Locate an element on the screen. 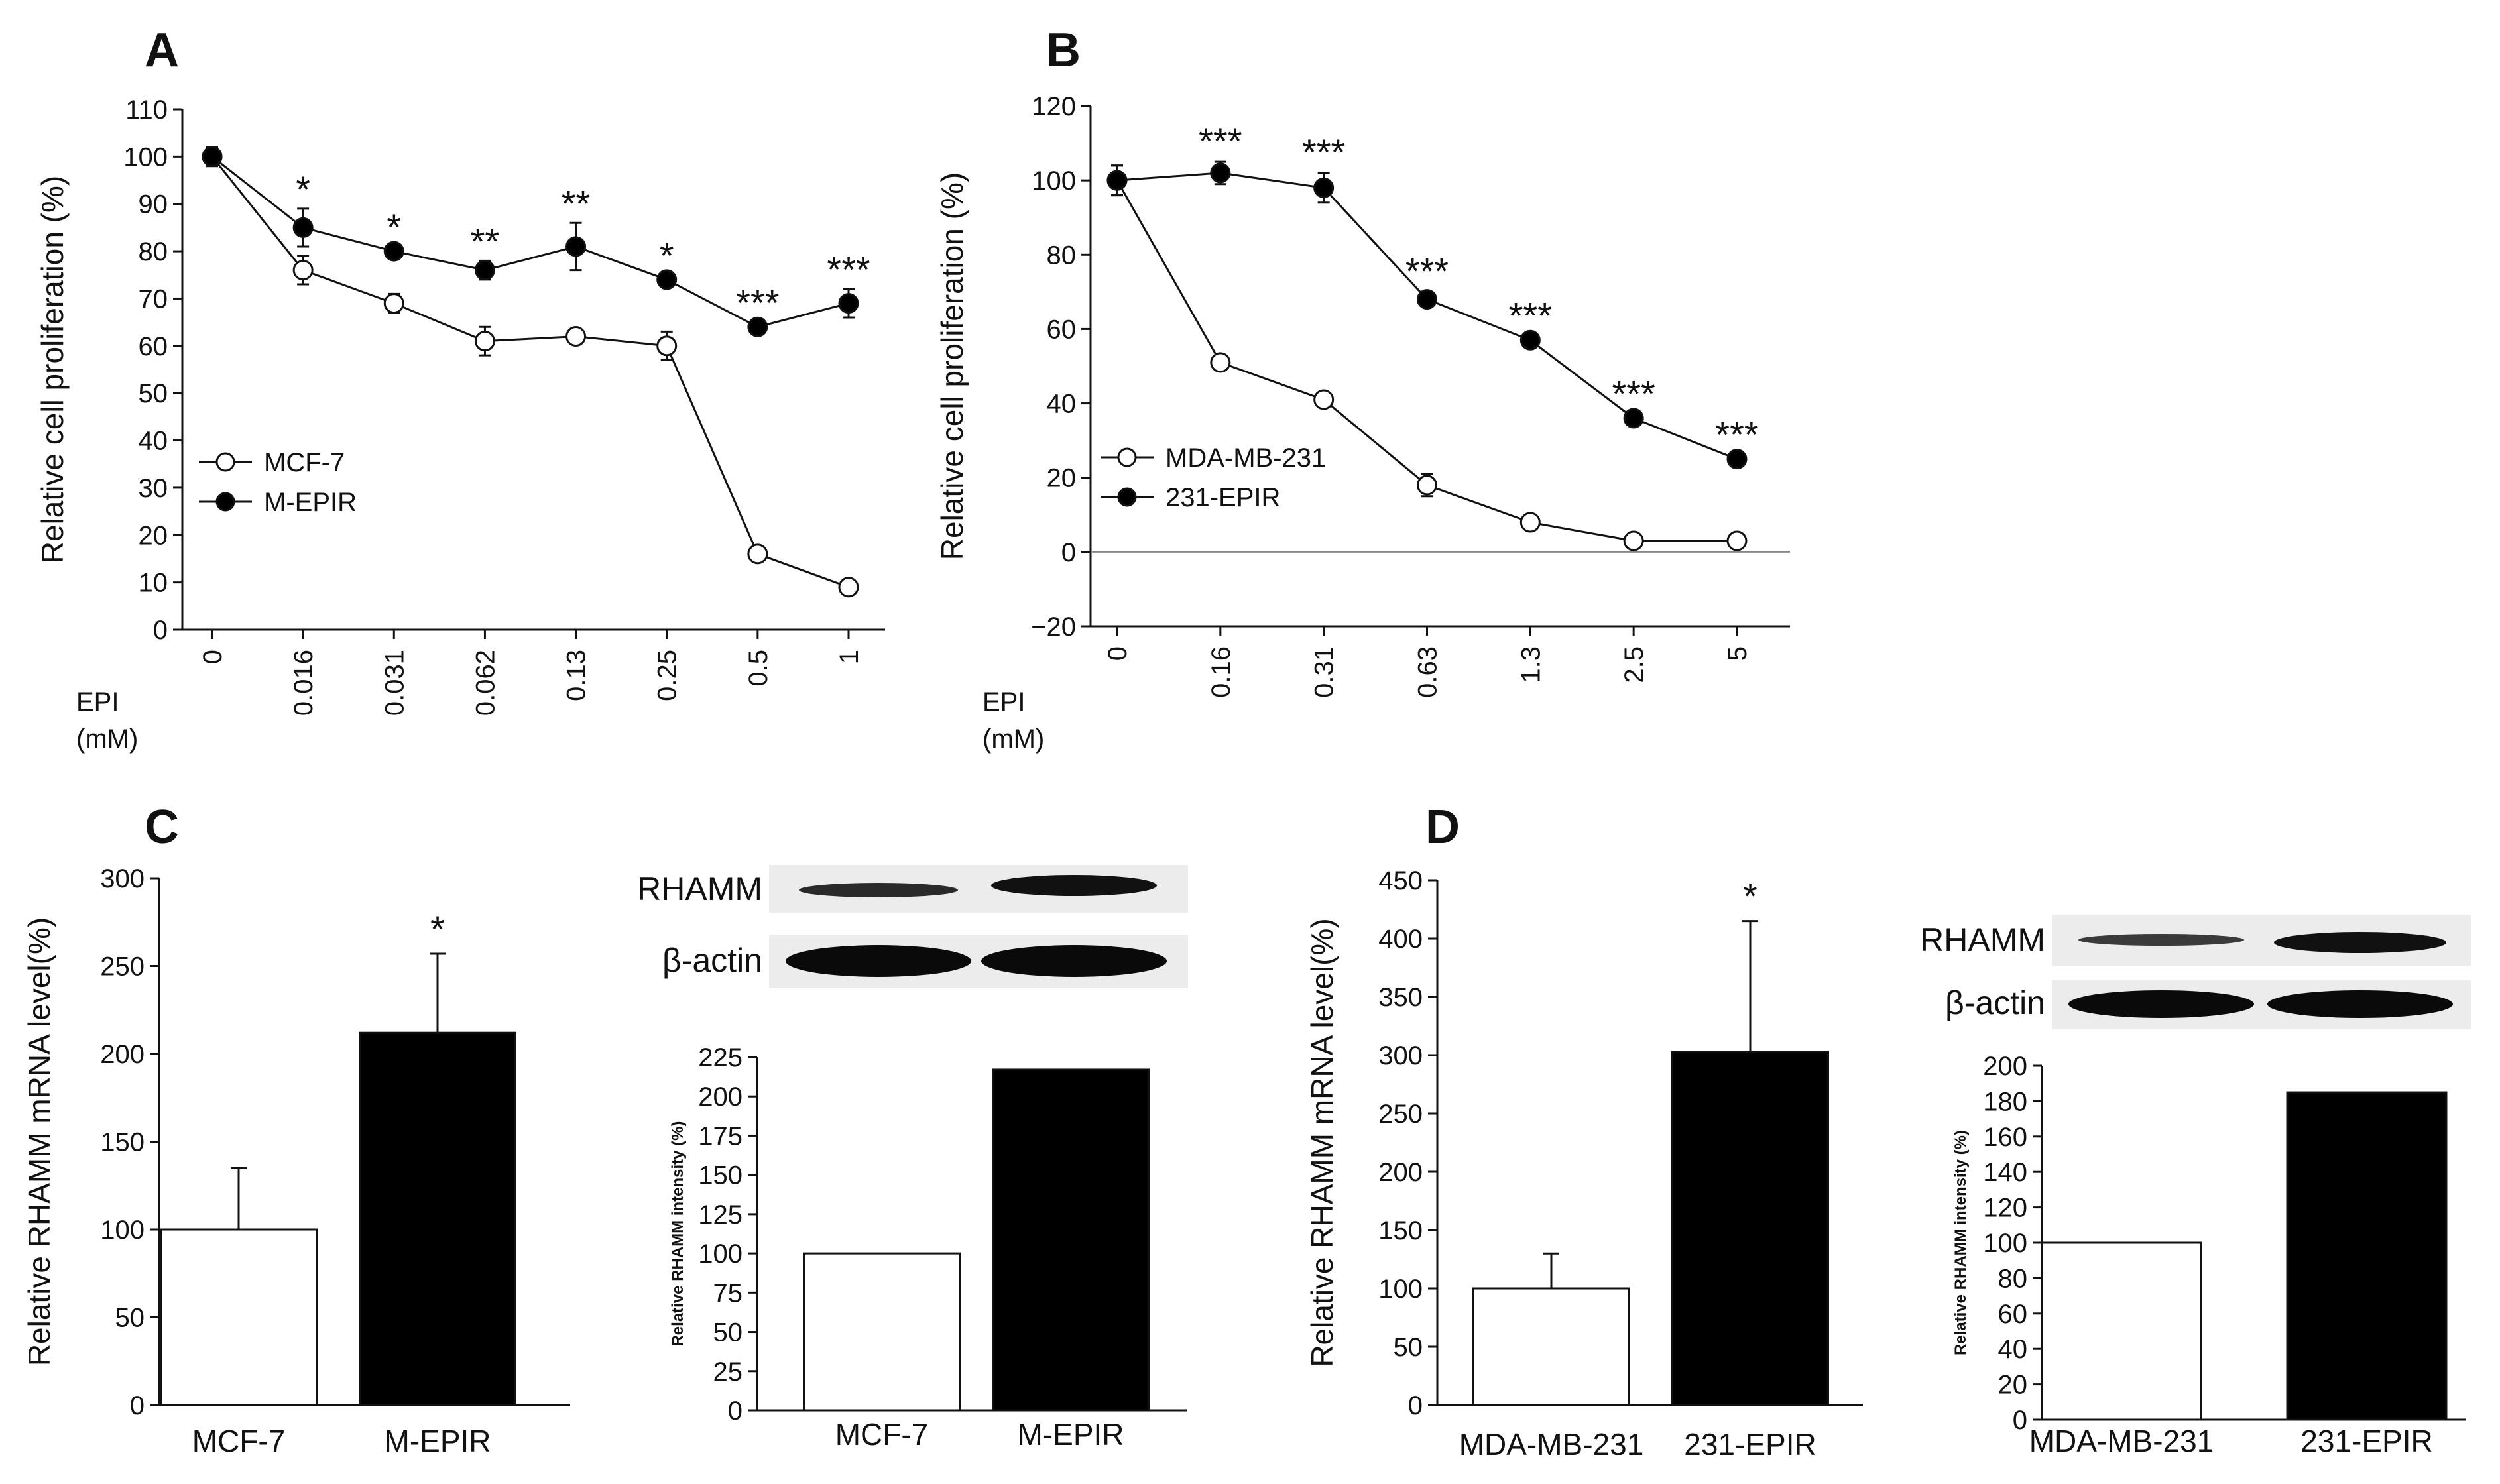  y-tick-label-b: −20 is located at coordinates (1053, 627).